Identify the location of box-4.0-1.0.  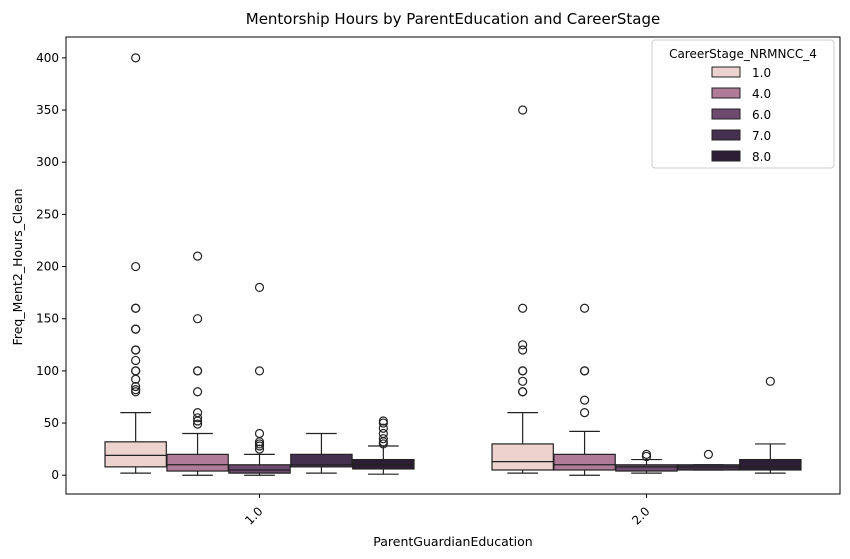
(197, 363).